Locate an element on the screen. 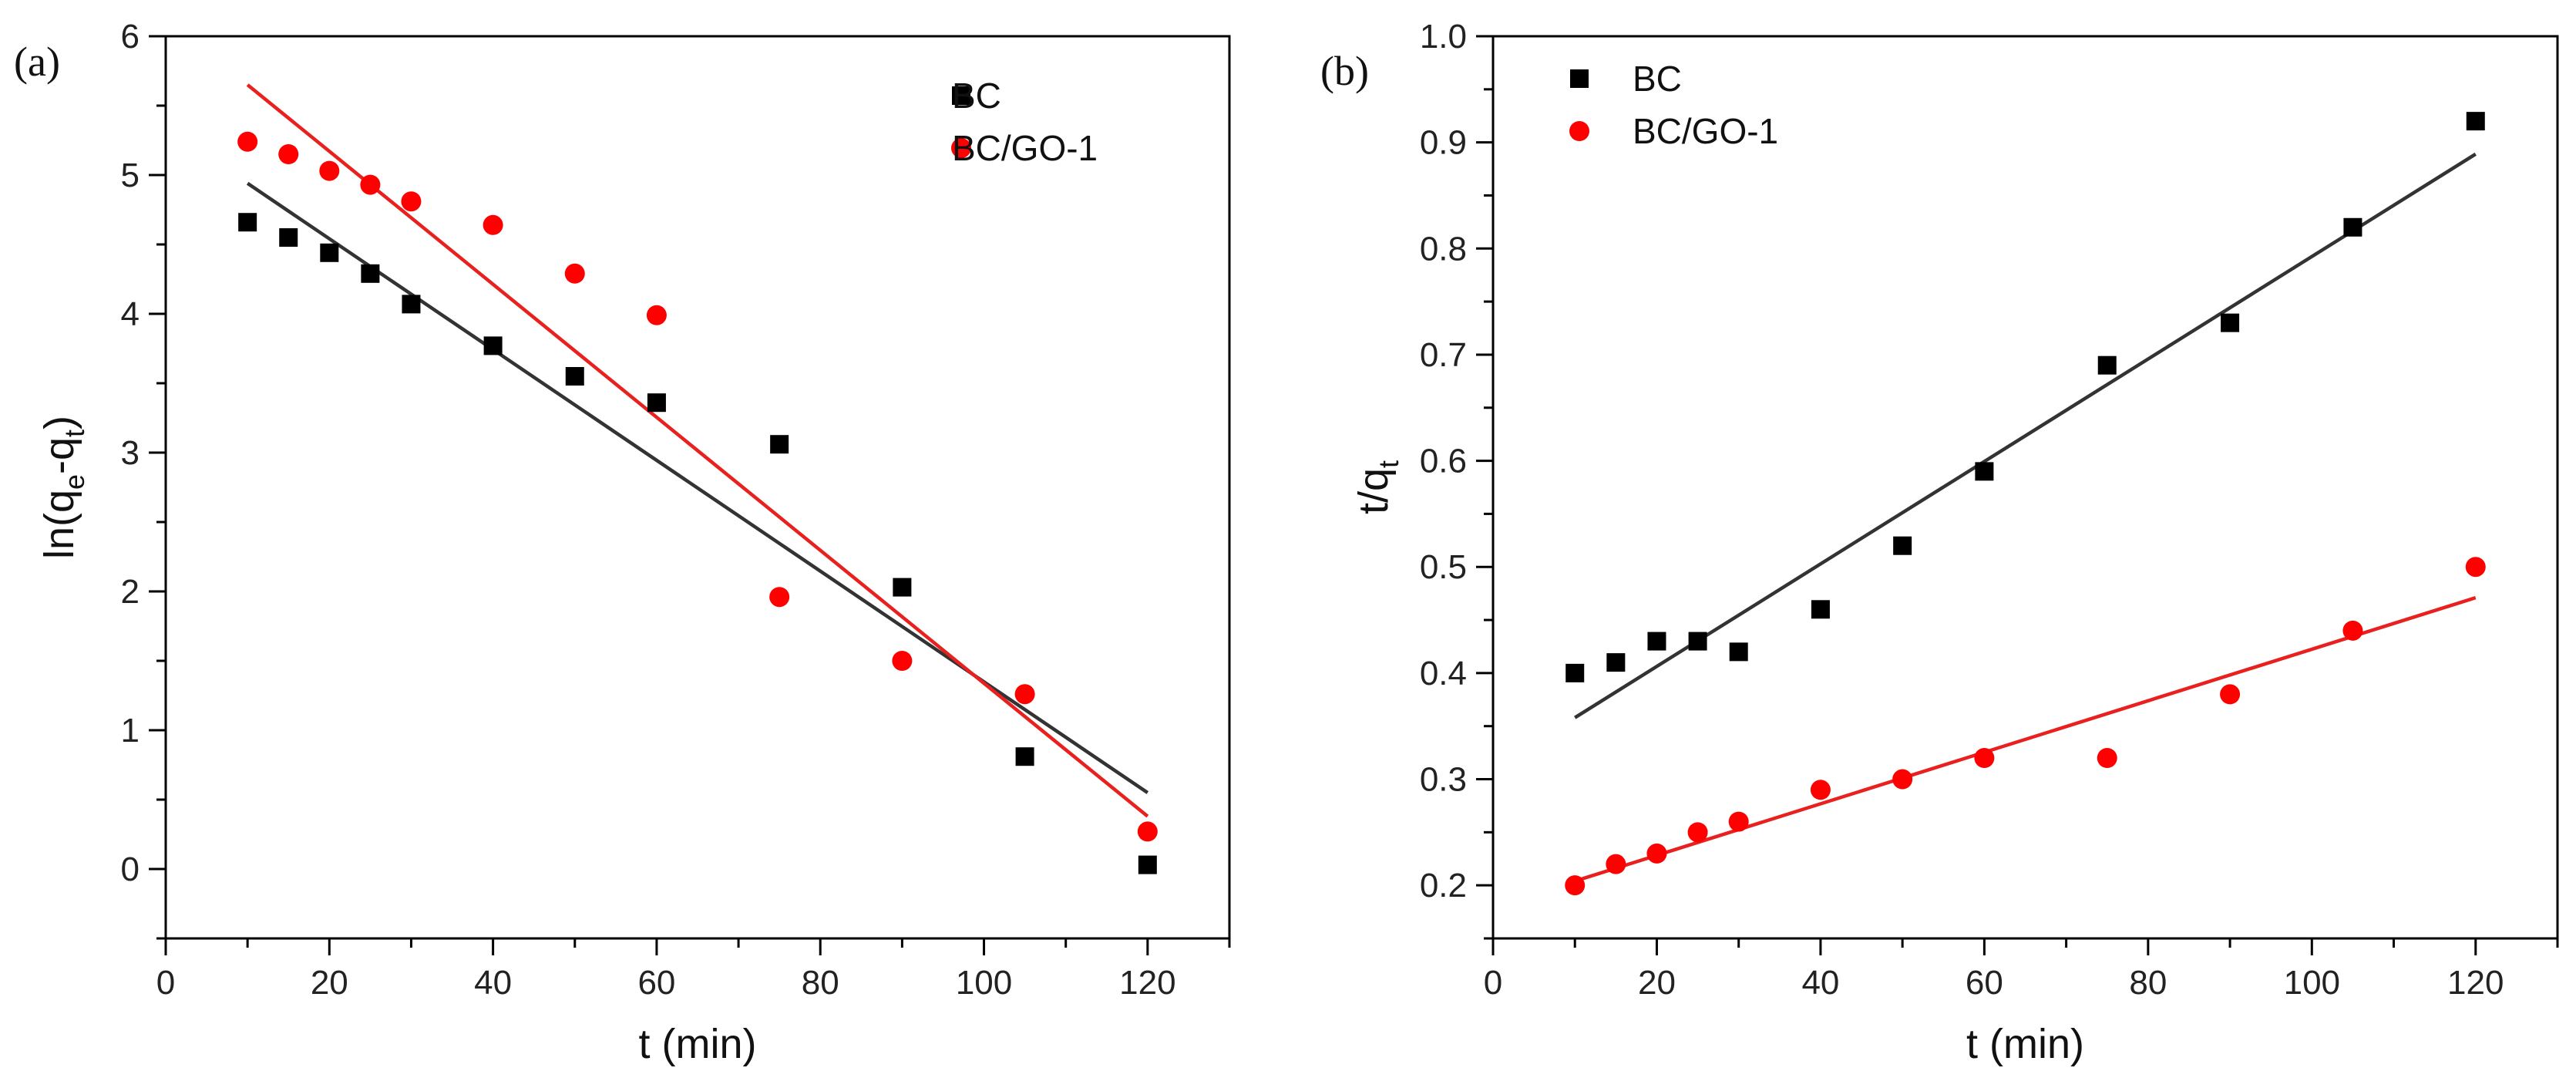 This screenshot has height=1088, width=2576. y-axis-label: ln(qe-qt) is located at coordinates (63, 487).